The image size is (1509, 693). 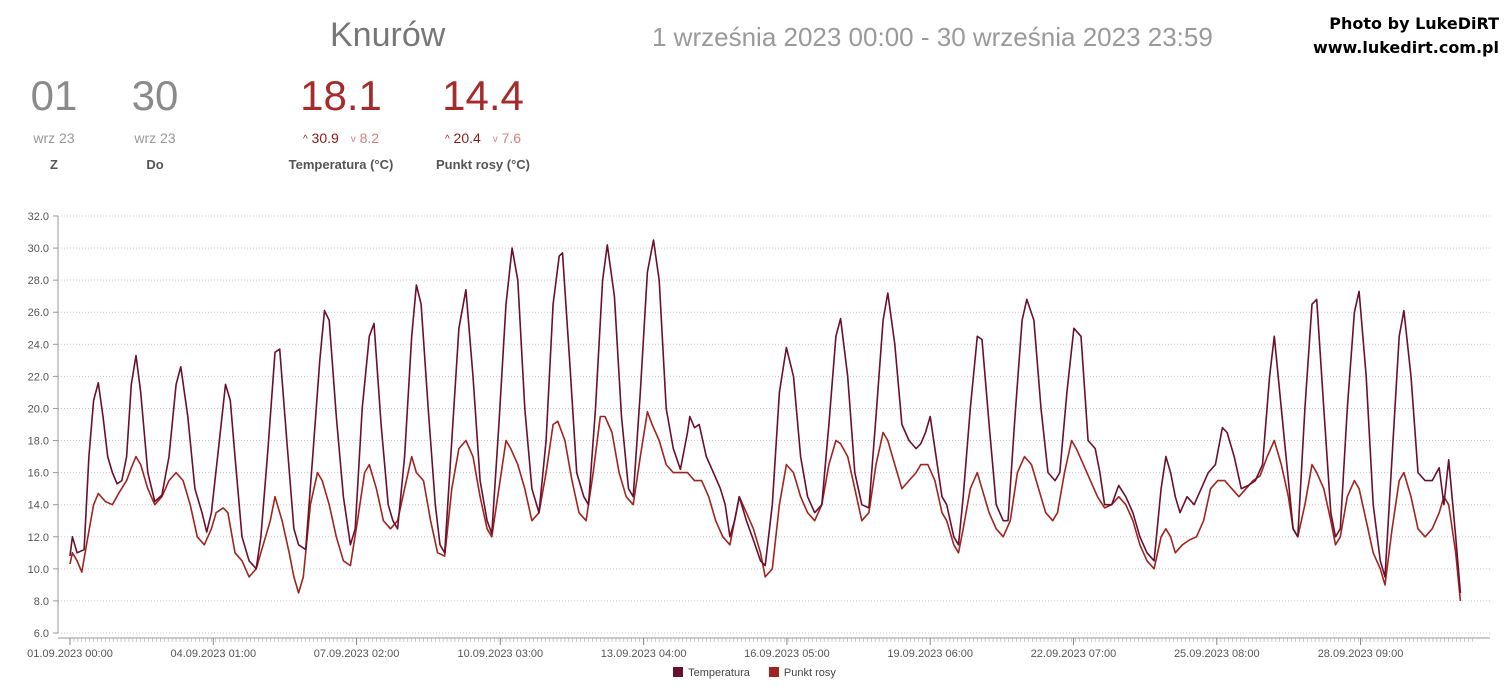 What do you see at coordinates (1405, 47) in the screenshot?
I see `credit-line-2: www.lukedirt.com.pl` at bounding box center [1405, 47].